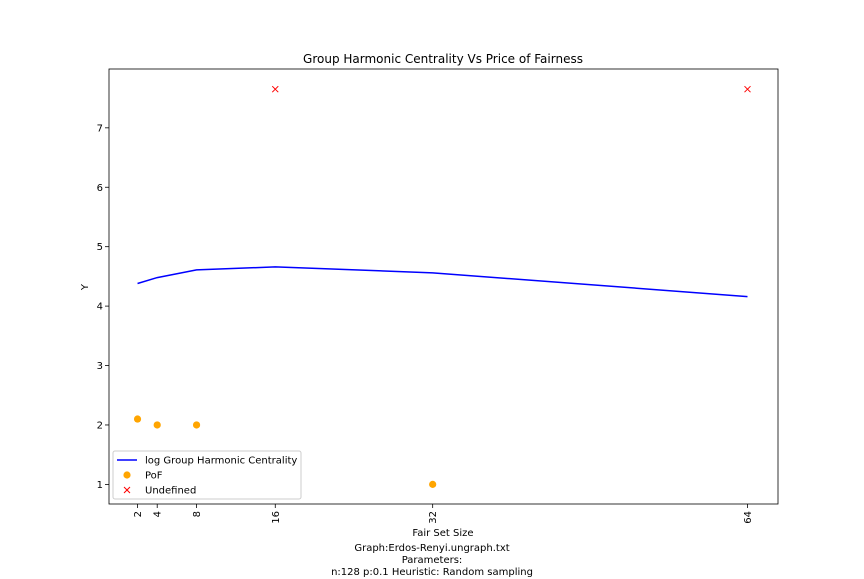 Image resolution: width=864 pixels, height=579 pixels. What do you see at coordinates (127, 490) in the screenshot?
I see `legend-x-swatch` at bounding box center [127, 490].